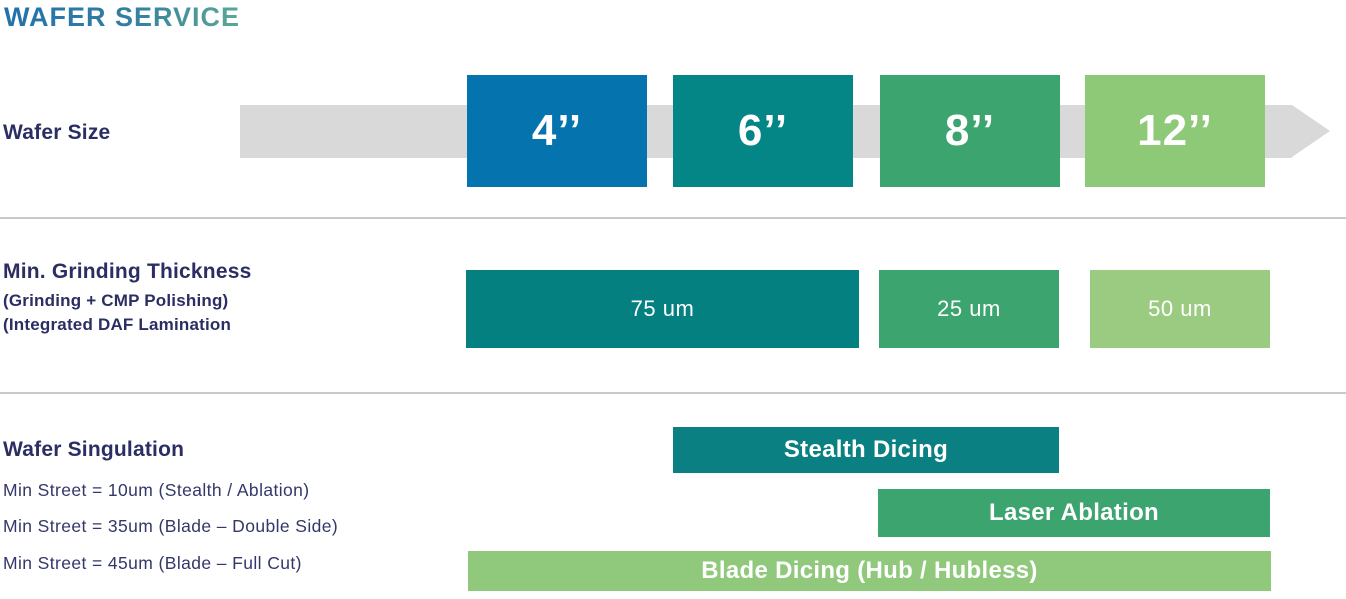  I want to click on grinding-value-25um: 25 um, so click(969, 308).